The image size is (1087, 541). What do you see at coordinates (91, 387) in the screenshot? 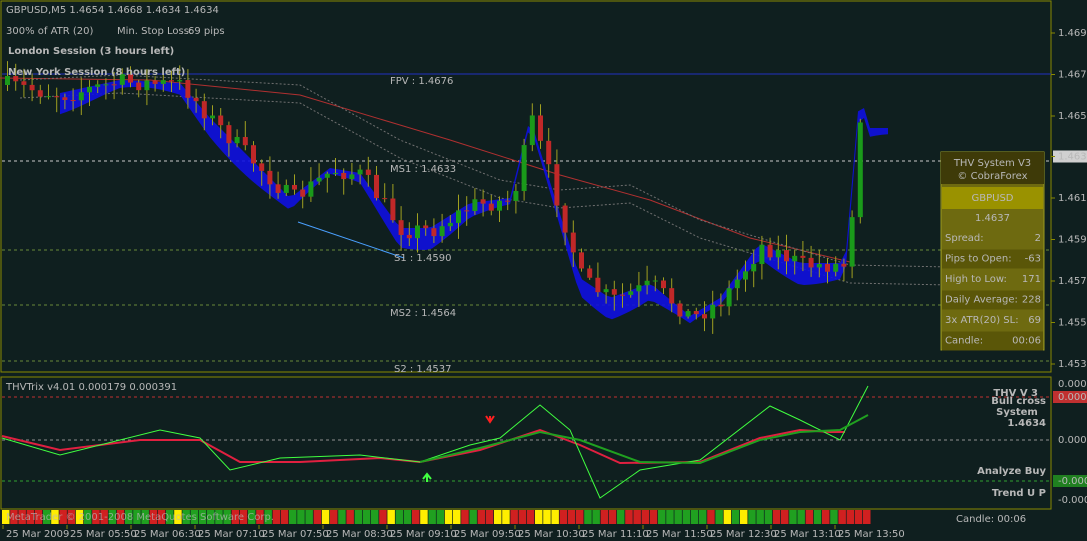
I see `indicator-title: THVTrix v4.01 0.000179 0.000391` at bounding box center [91, 387].